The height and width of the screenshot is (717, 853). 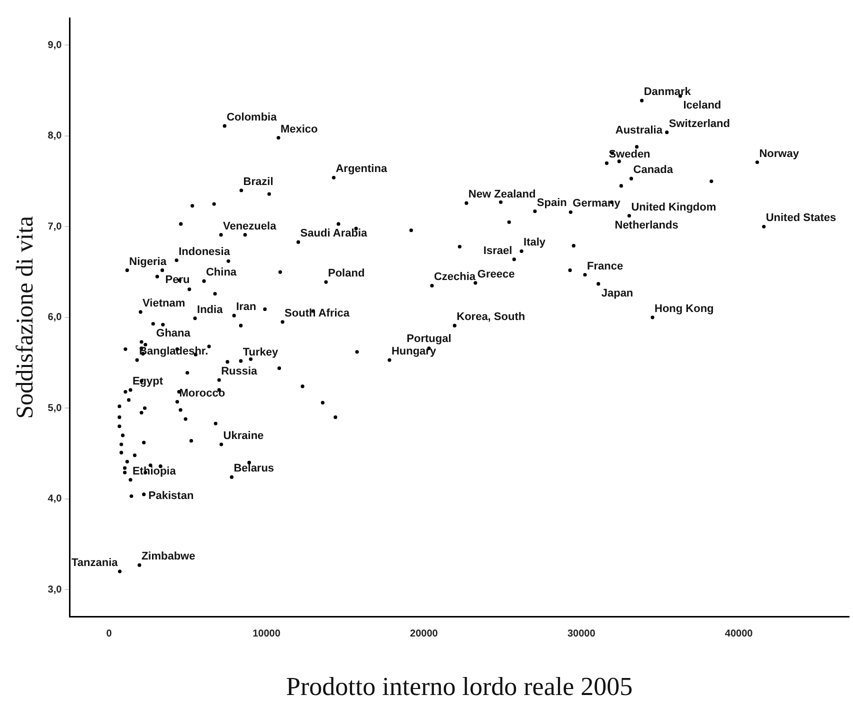 I want to click on x-tick-label: 40000, so click(x=739, y=634).